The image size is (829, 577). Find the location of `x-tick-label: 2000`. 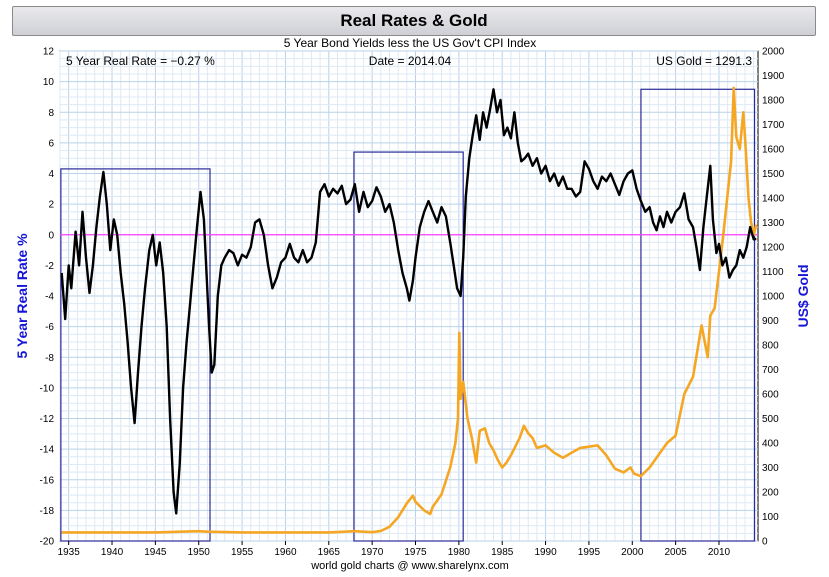

x-tick-label: 2000 is located at coordinates (632, 552).